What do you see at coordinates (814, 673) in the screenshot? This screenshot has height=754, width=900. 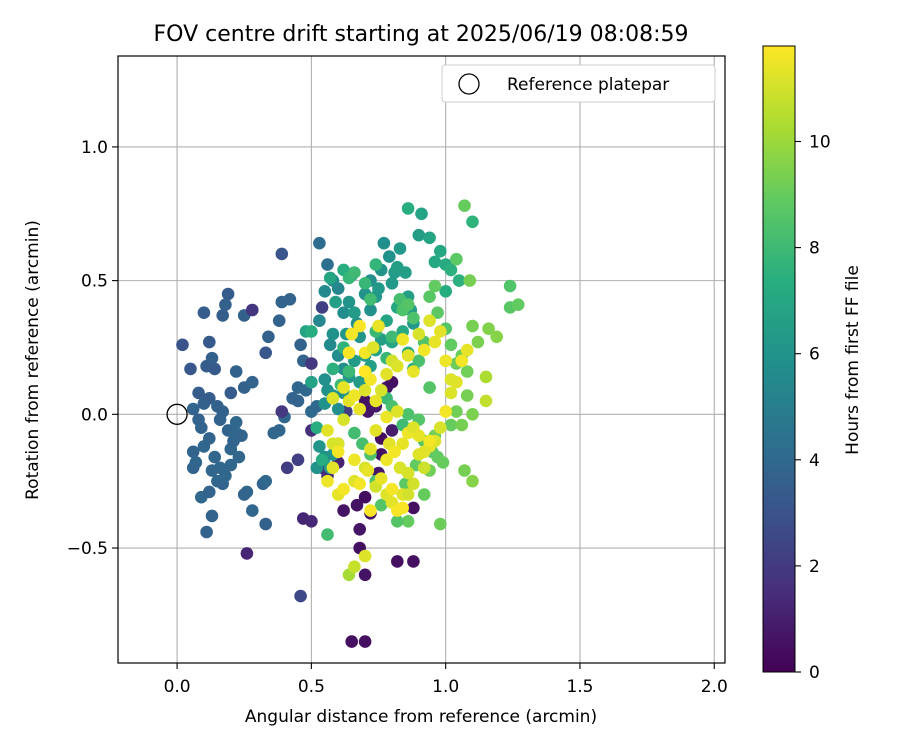 I see `colorbar-tick-label: 0` at bounding box center [814, 673].